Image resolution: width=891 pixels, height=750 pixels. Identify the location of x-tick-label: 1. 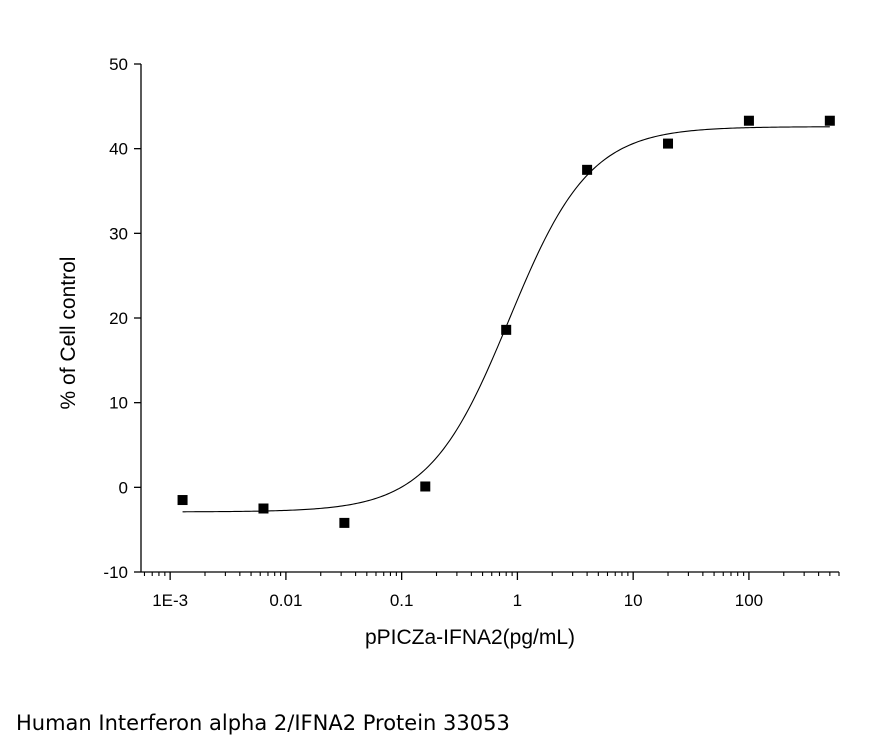
(517, 600).